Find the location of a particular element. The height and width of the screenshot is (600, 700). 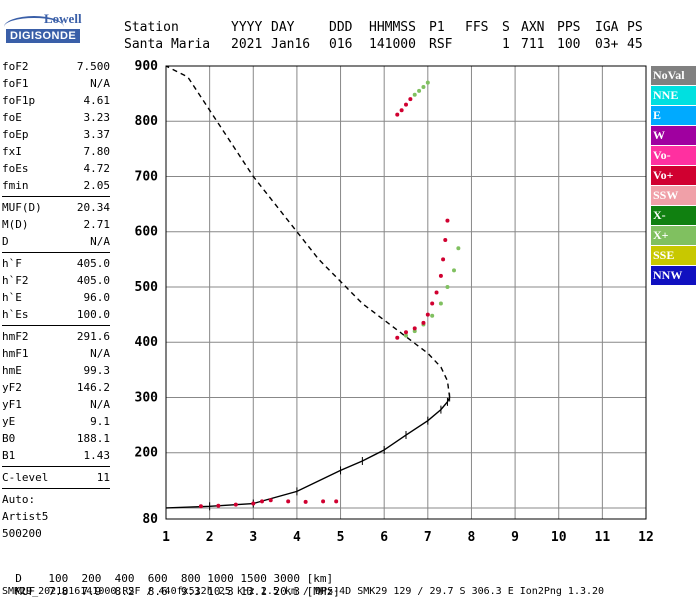

x-tick-label: 7 is located at coordinates (428, 537).